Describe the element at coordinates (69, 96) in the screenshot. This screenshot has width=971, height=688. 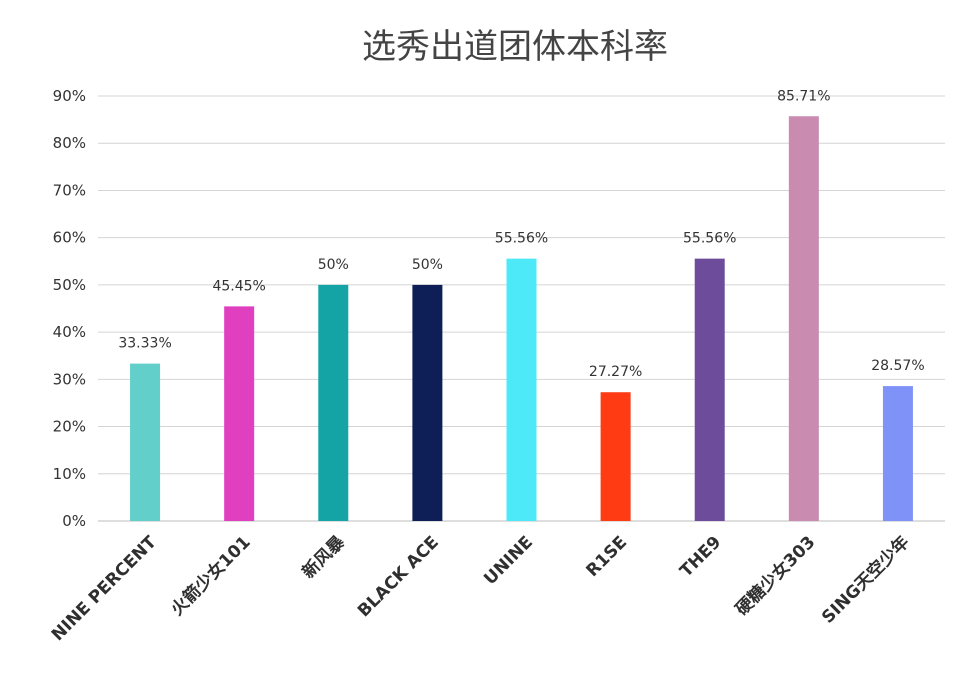
I see `y-tick-label: 90%` at that location.